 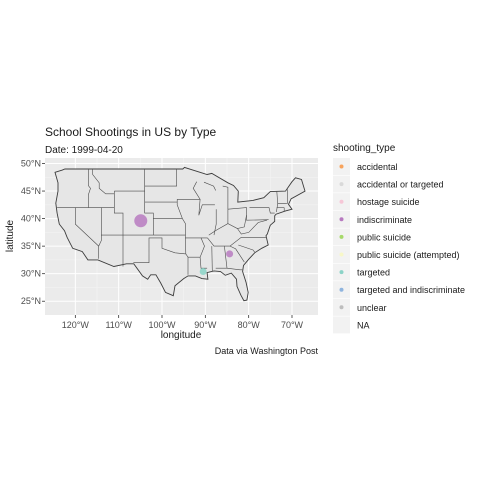 I want to click on data-points, so click(x=184, y=244).